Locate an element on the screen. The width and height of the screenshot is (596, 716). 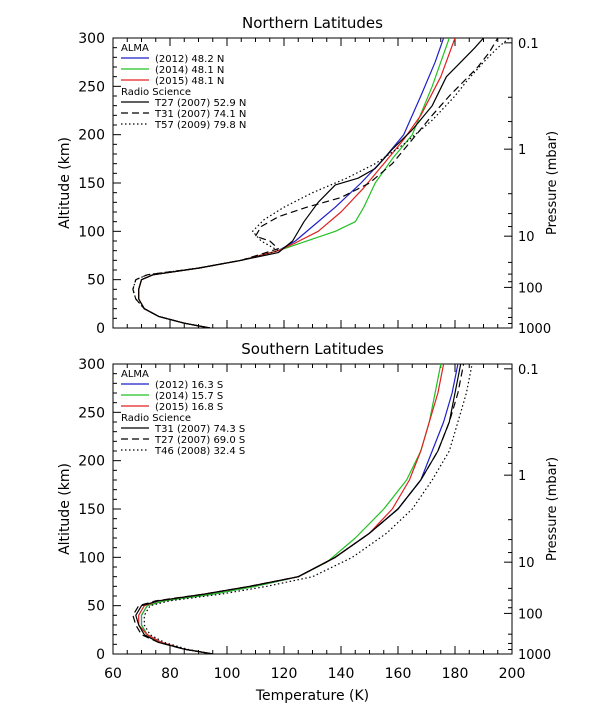
legend-entry-label: (2014) 15.7 S is located at coordinates (189, 396).